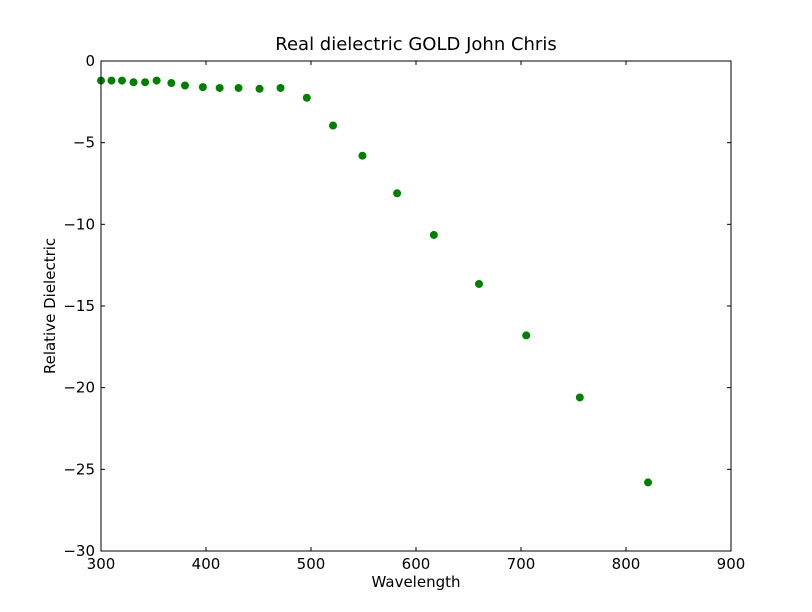  Describe the element at coordinates (79, 224) in the screenshot. I see `y-tick-label: −10` at that location.